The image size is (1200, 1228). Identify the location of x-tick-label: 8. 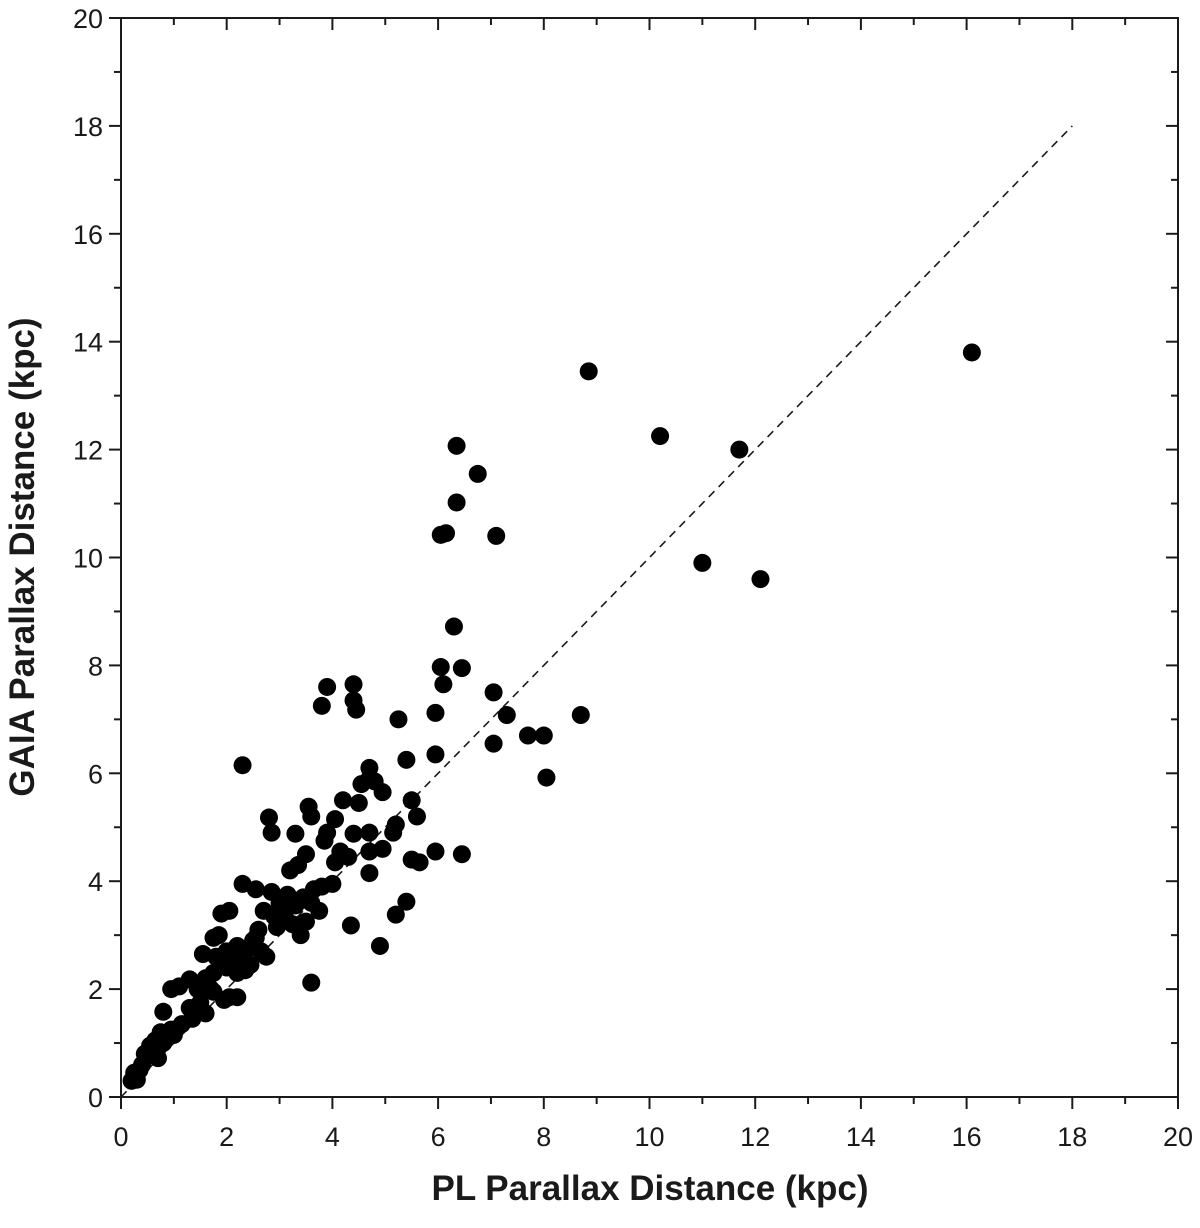
(543, 1137).